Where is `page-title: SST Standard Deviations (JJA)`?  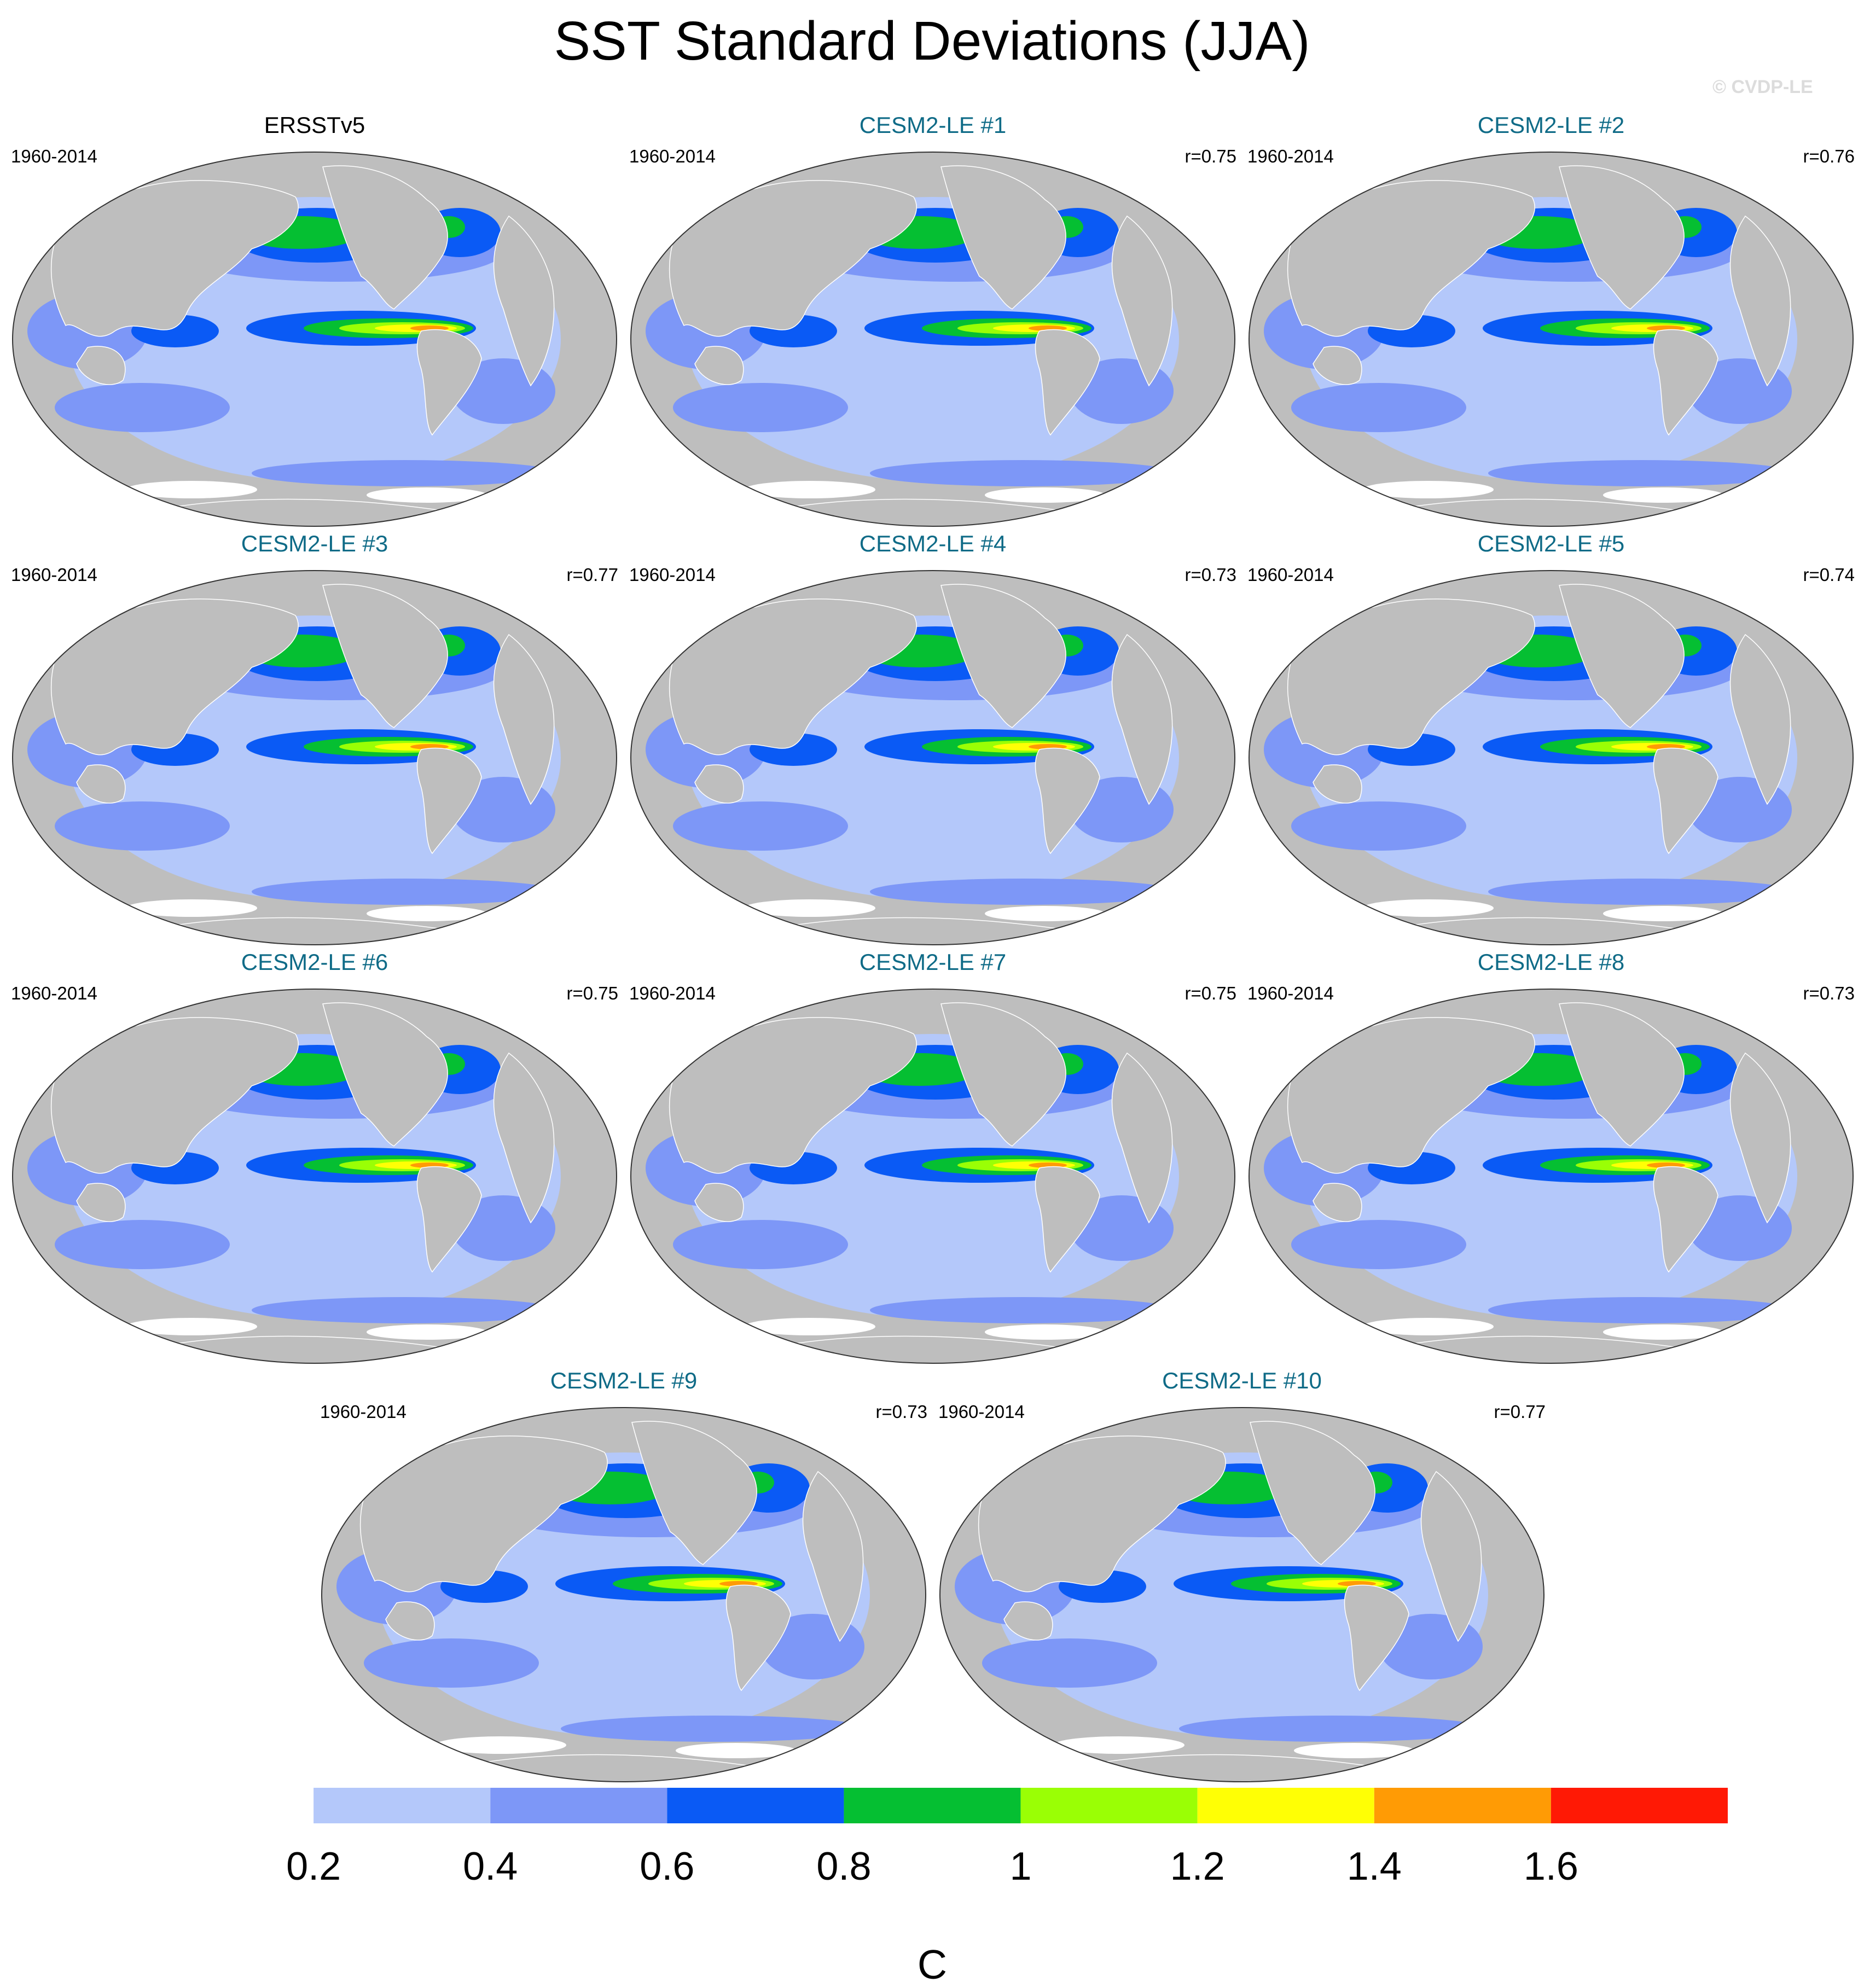 page-title: SST Standard Deviations (JJA) is located at coordinates (932, 41).